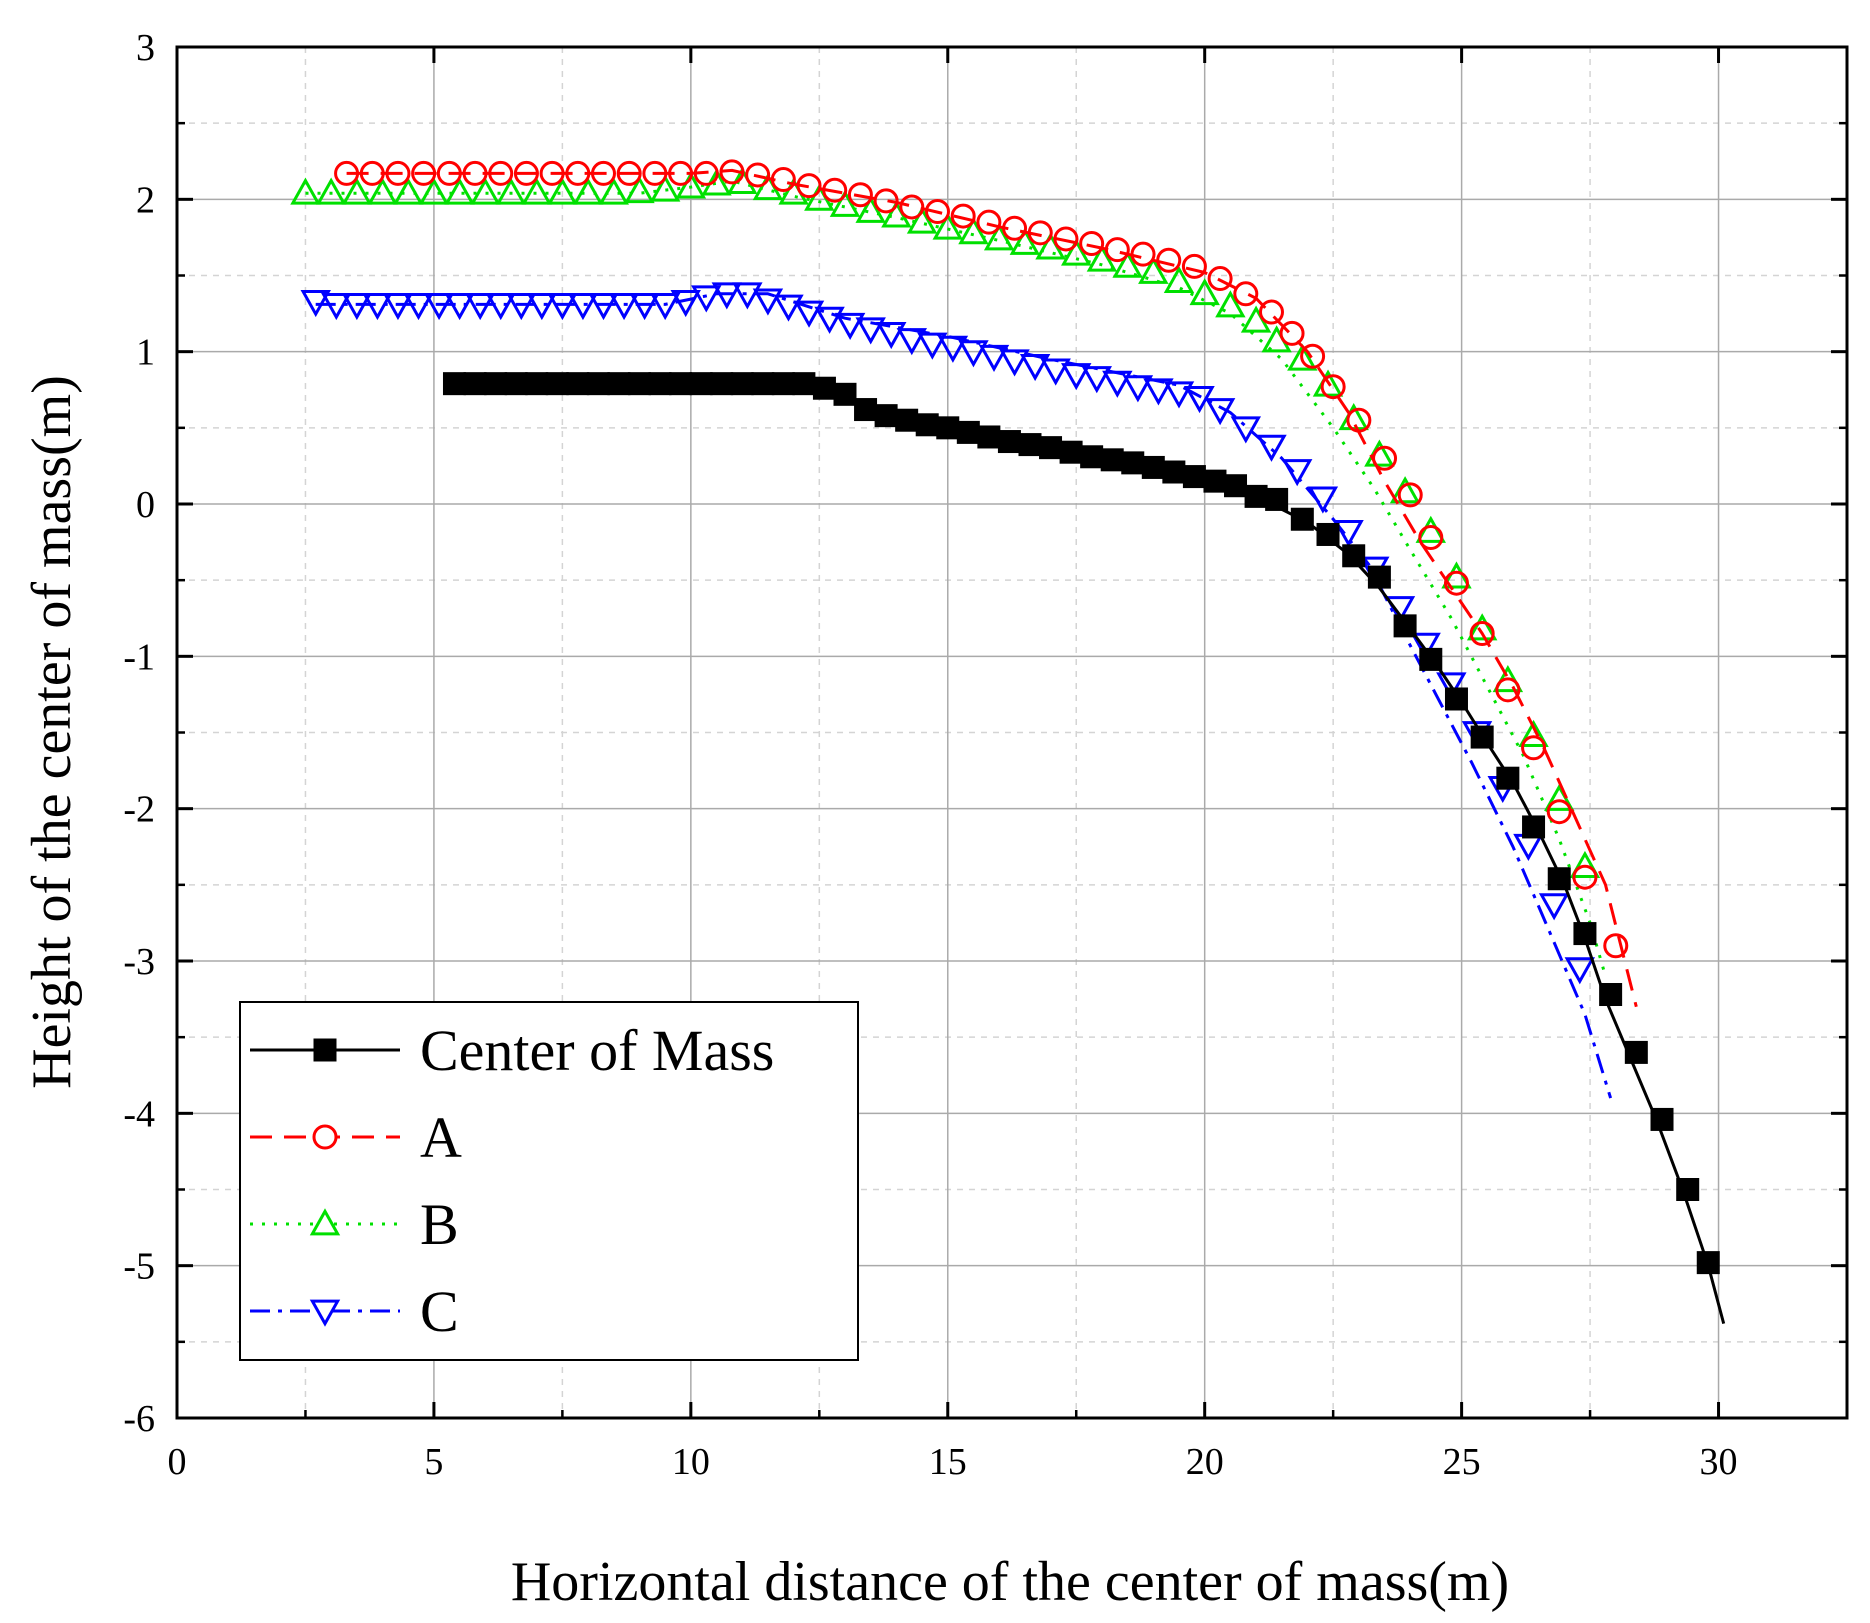 The width and height of the screenshot is (1870, 1623). I want to click on y-axis-title: Height of the center of mass(m), so click(52, 732).